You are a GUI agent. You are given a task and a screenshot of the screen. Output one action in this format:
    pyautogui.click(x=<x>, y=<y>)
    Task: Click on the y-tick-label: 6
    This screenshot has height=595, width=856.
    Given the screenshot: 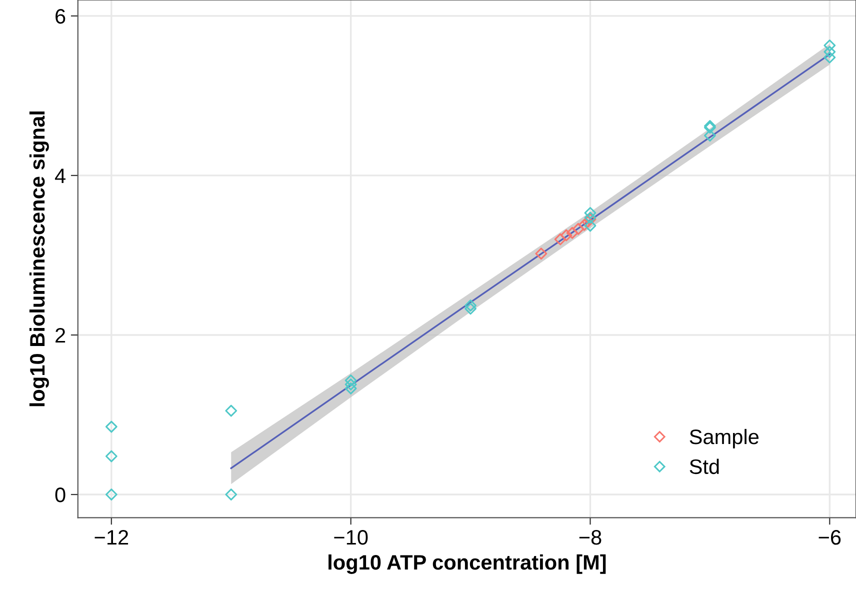 What is the action you would take?
    pyautogui.click(x=61, y=16)
    